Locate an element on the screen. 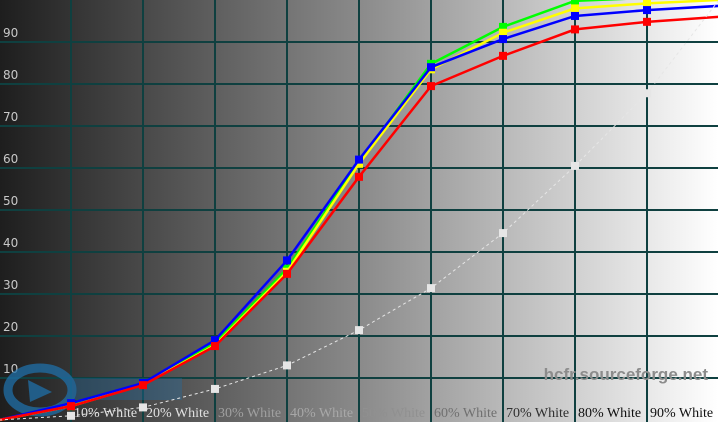 The image size is (718, 422). x-tick-label: 70% White is located at coordinates (537, 413).